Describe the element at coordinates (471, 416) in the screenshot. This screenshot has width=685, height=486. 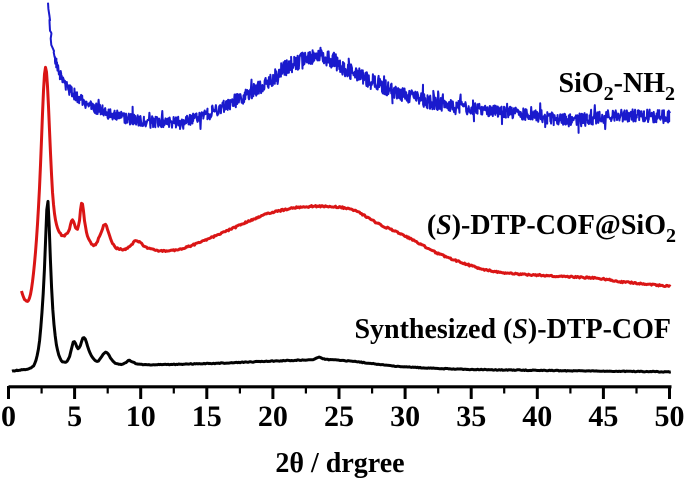
I see `svg-text: 35` at that location.